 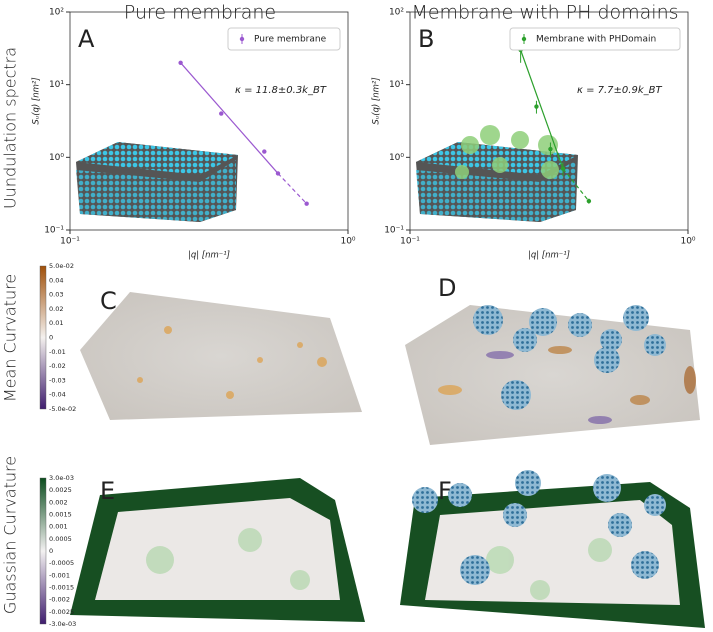 I want to click on colorbar-tick-label: -0.03, so click(x=57, y=380).